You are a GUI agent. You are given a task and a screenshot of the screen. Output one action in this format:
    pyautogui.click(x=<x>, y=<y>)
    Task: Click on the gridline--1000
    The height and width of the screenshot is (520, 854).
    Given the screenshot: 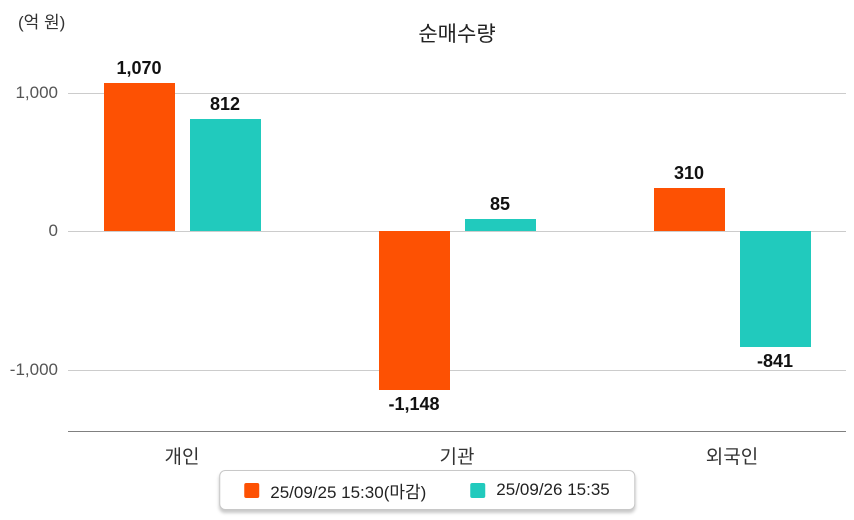 What is the action you would take?
    pyautogui.click(x=457, y=370)
    